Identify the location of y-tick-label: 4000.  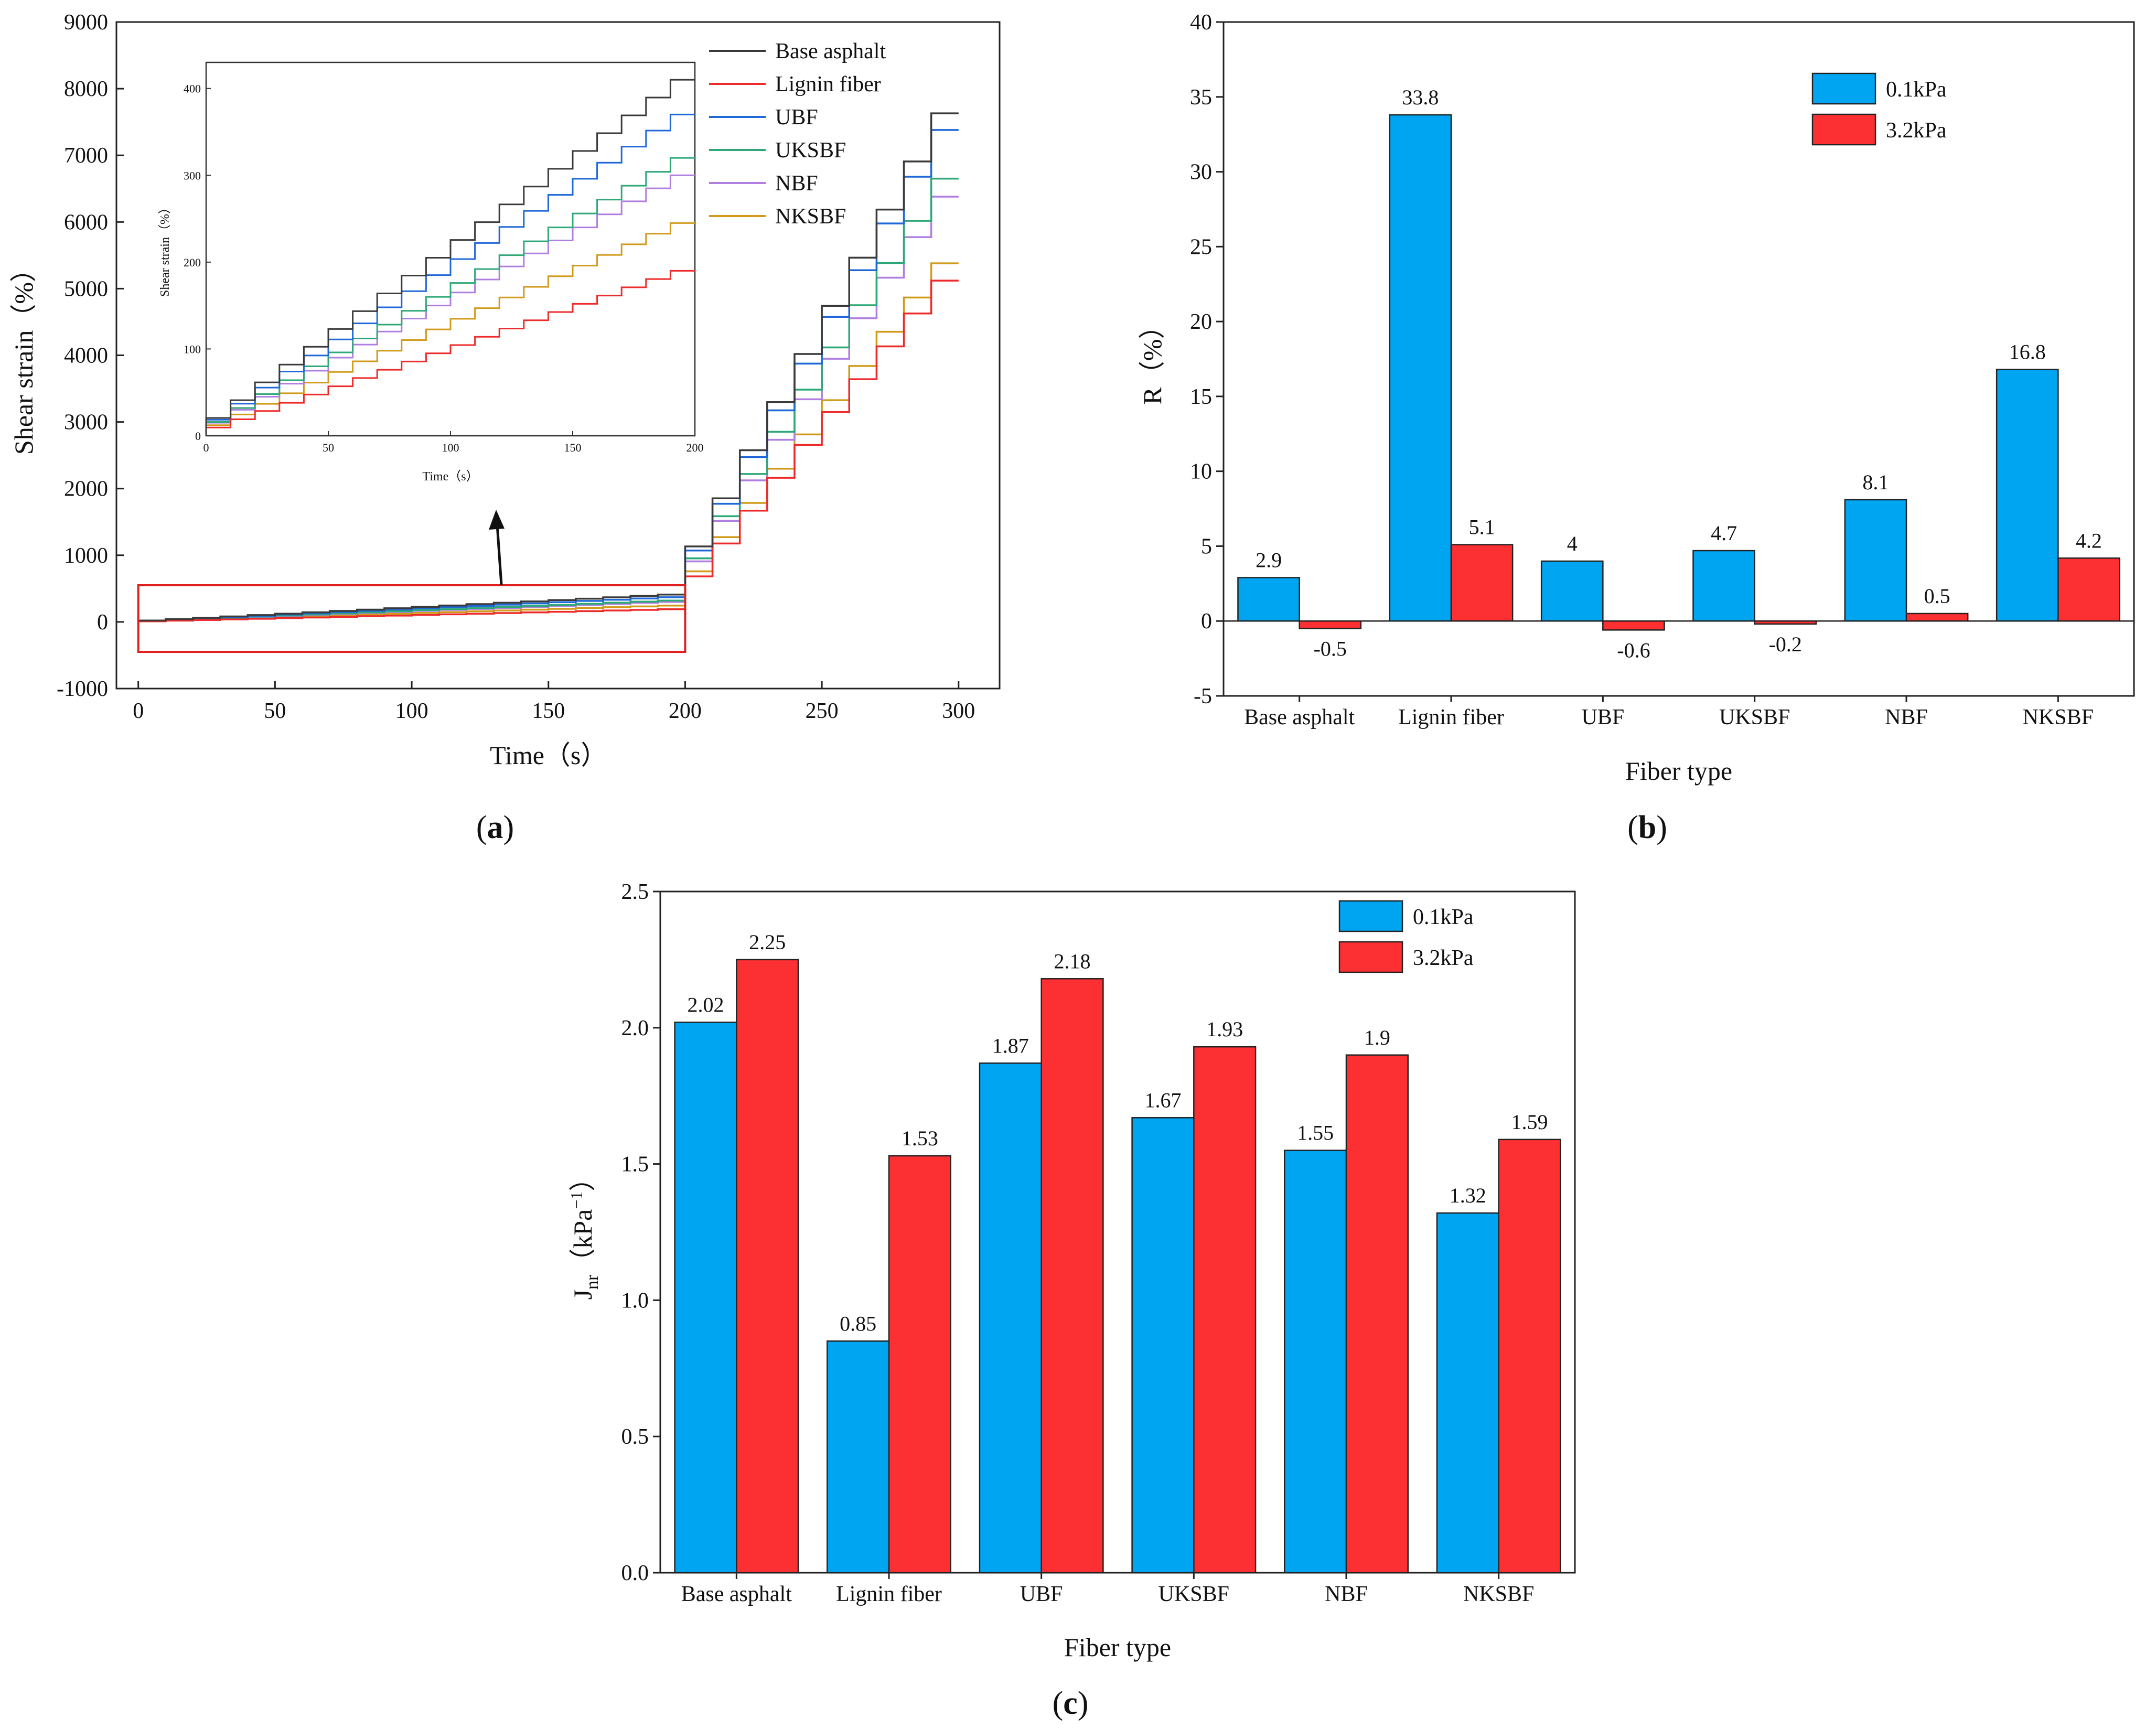
(86, 356).